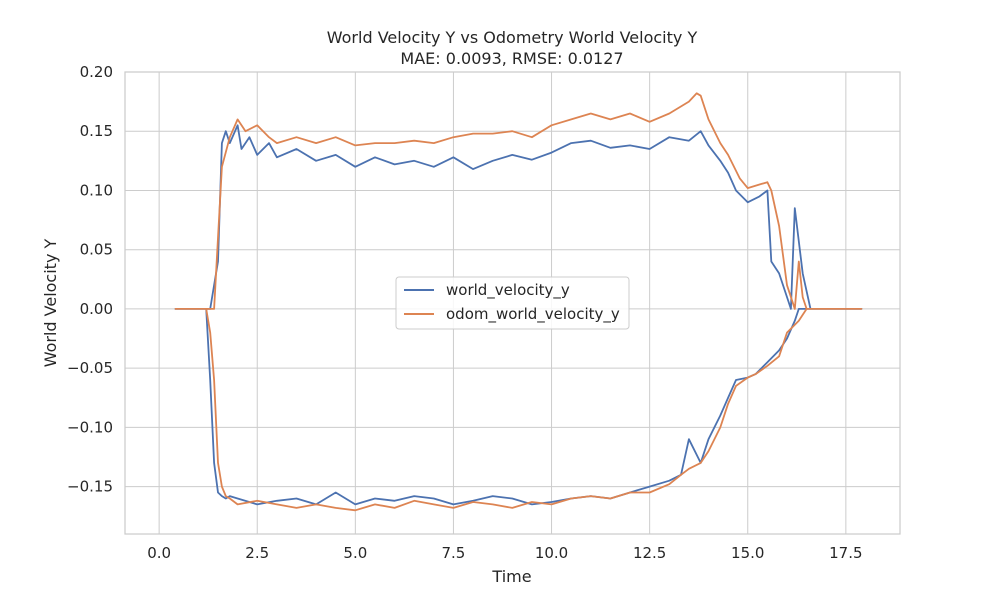  What do you see at coordinates (90, 427) in the screenshot?
I see `y-tick-label: −0.10` at bounding box center [90, 427].